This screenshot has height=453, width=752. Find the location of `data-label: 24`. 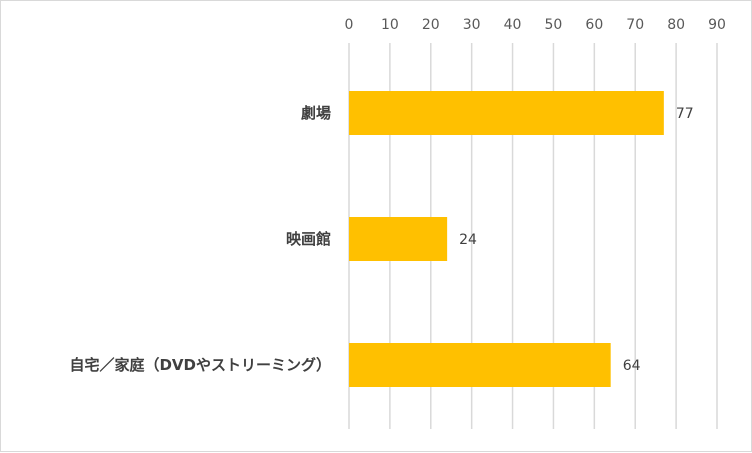

data-label: 24 is located at coordinates (468, 240).